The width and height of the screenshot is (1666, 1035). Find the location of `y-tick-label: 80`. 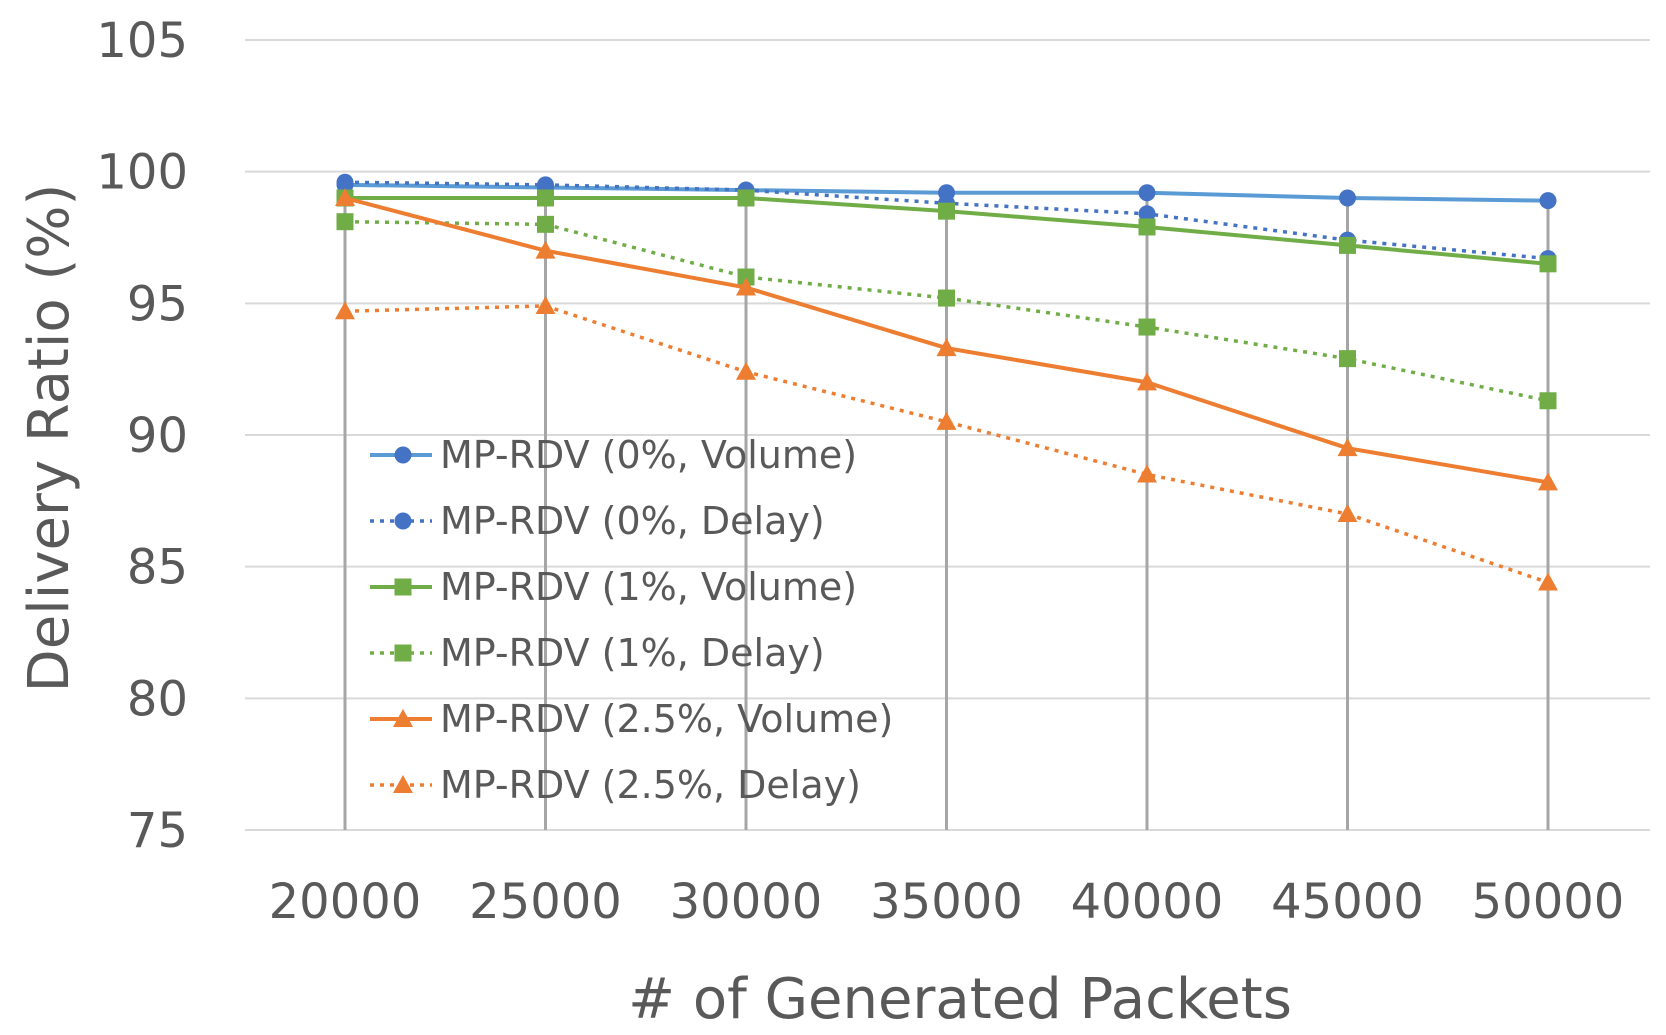

y-tick-label: 80 is located at coordinates (157, 699).